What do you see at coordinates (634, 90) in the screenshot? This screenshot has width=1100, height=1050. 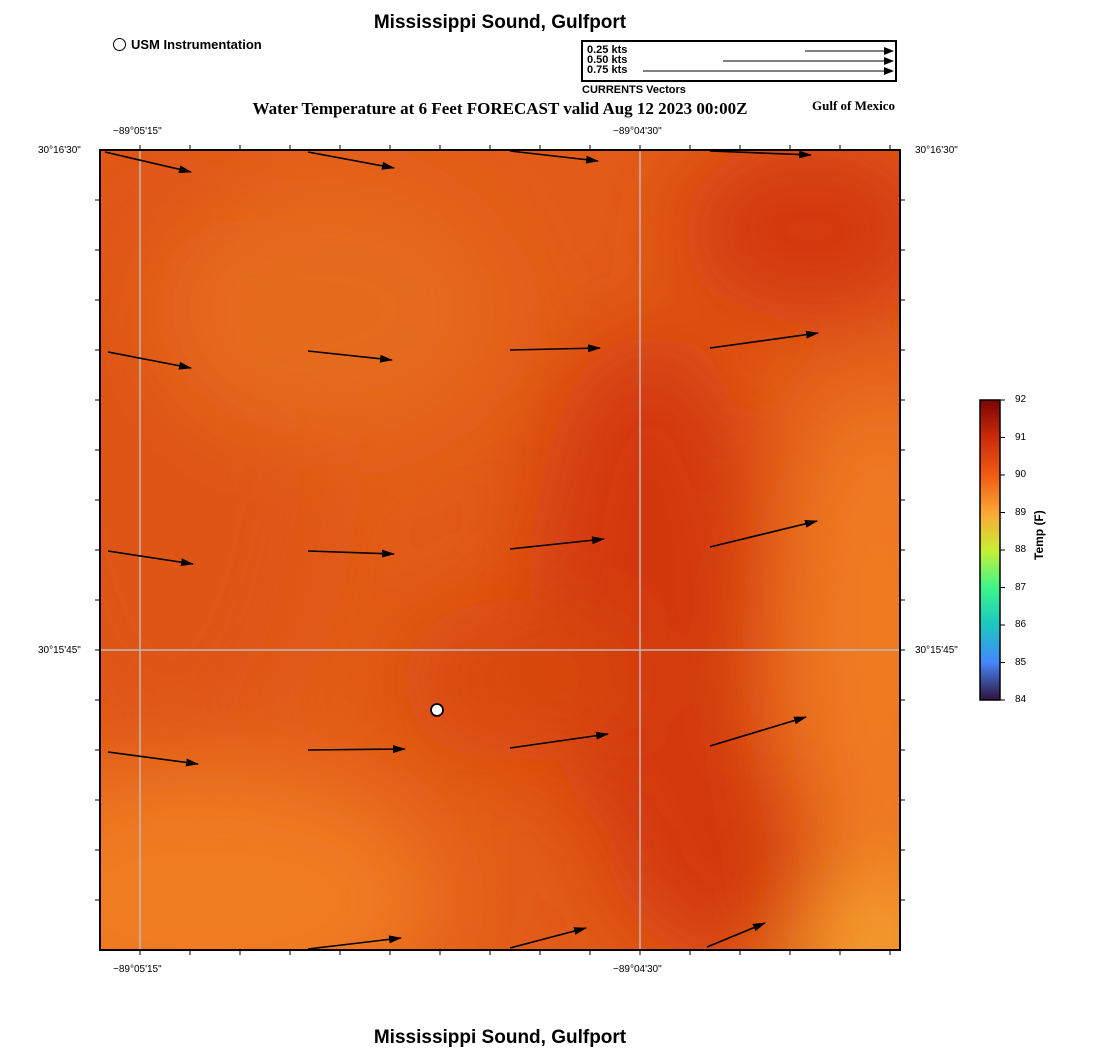 I see `vector-legend-caption: CURRENTS Vectors` at bounding box center [634, 90].